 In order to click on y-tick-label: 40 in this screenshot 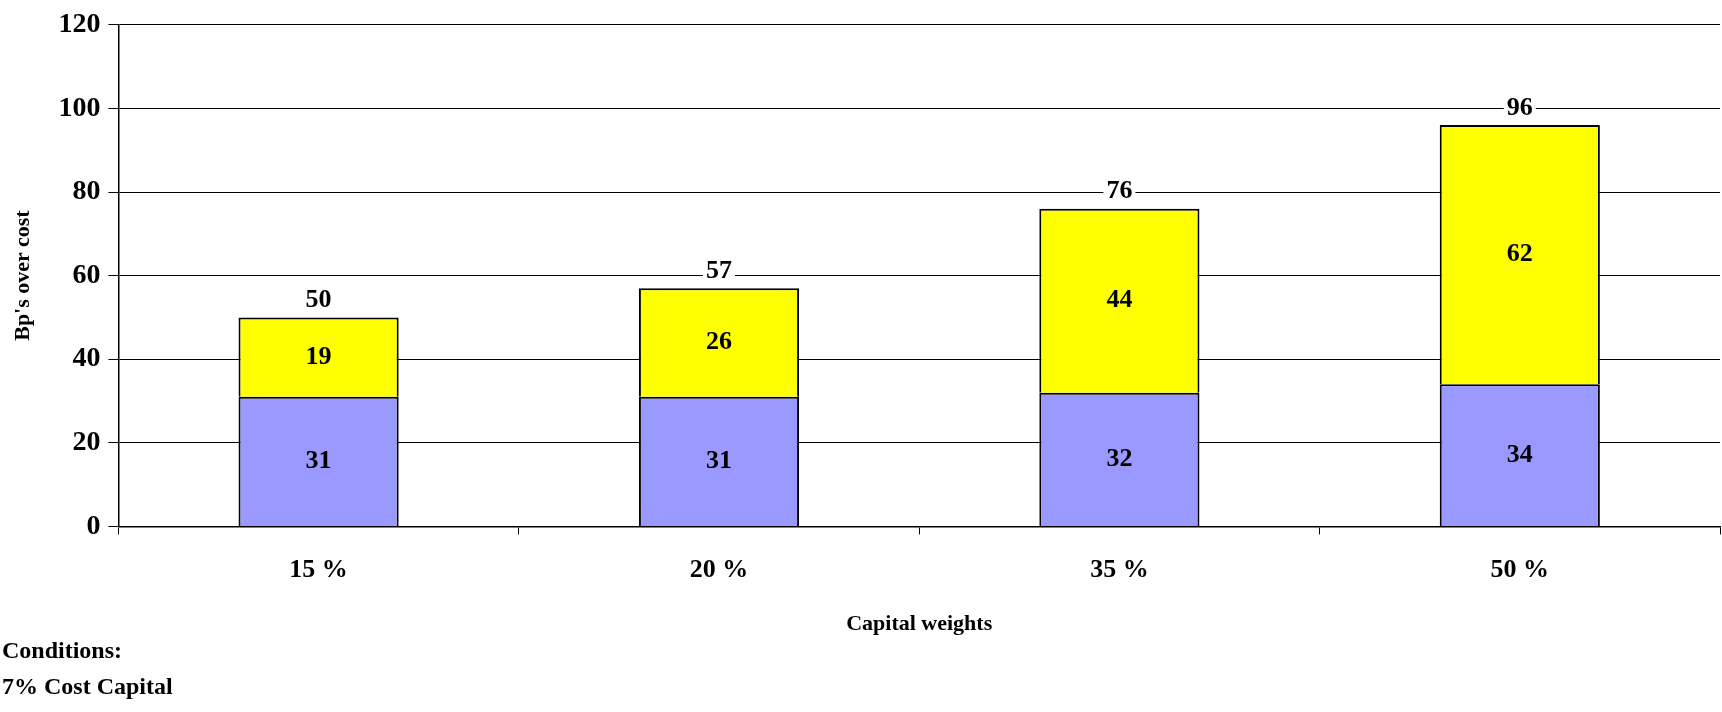, I will do `click(86, 357)`.